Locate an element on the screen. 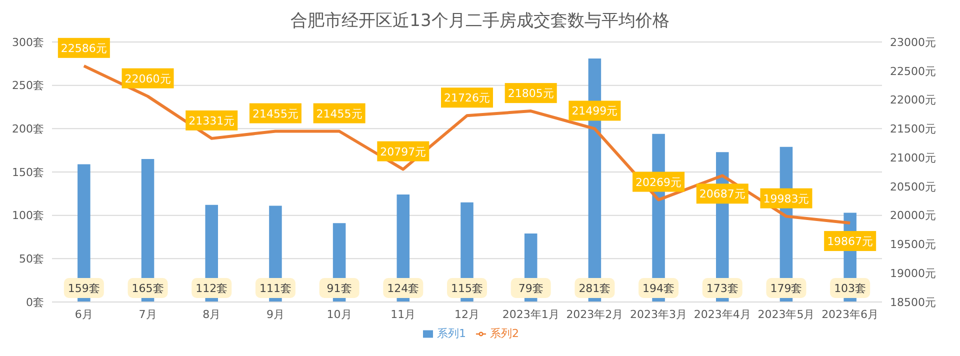 This screenshot has width=960, height=356. x-tick-label: 8月 is located at coordinates (211, 314).